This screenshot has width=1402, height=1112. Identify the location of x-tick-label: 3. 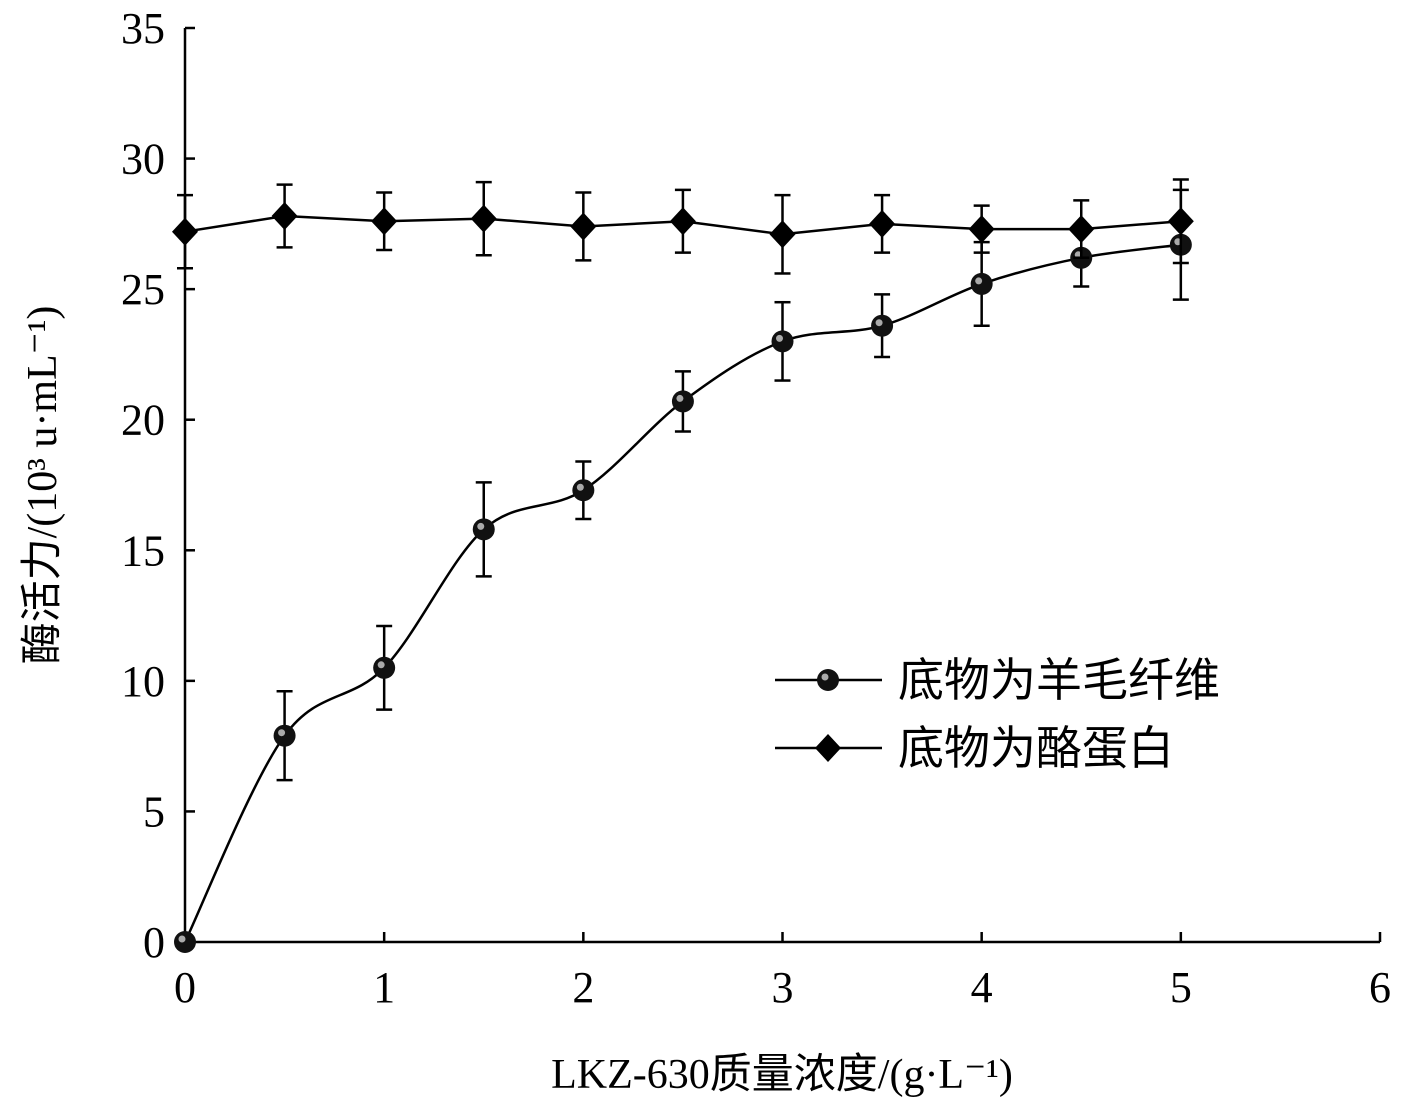
(783, 987).